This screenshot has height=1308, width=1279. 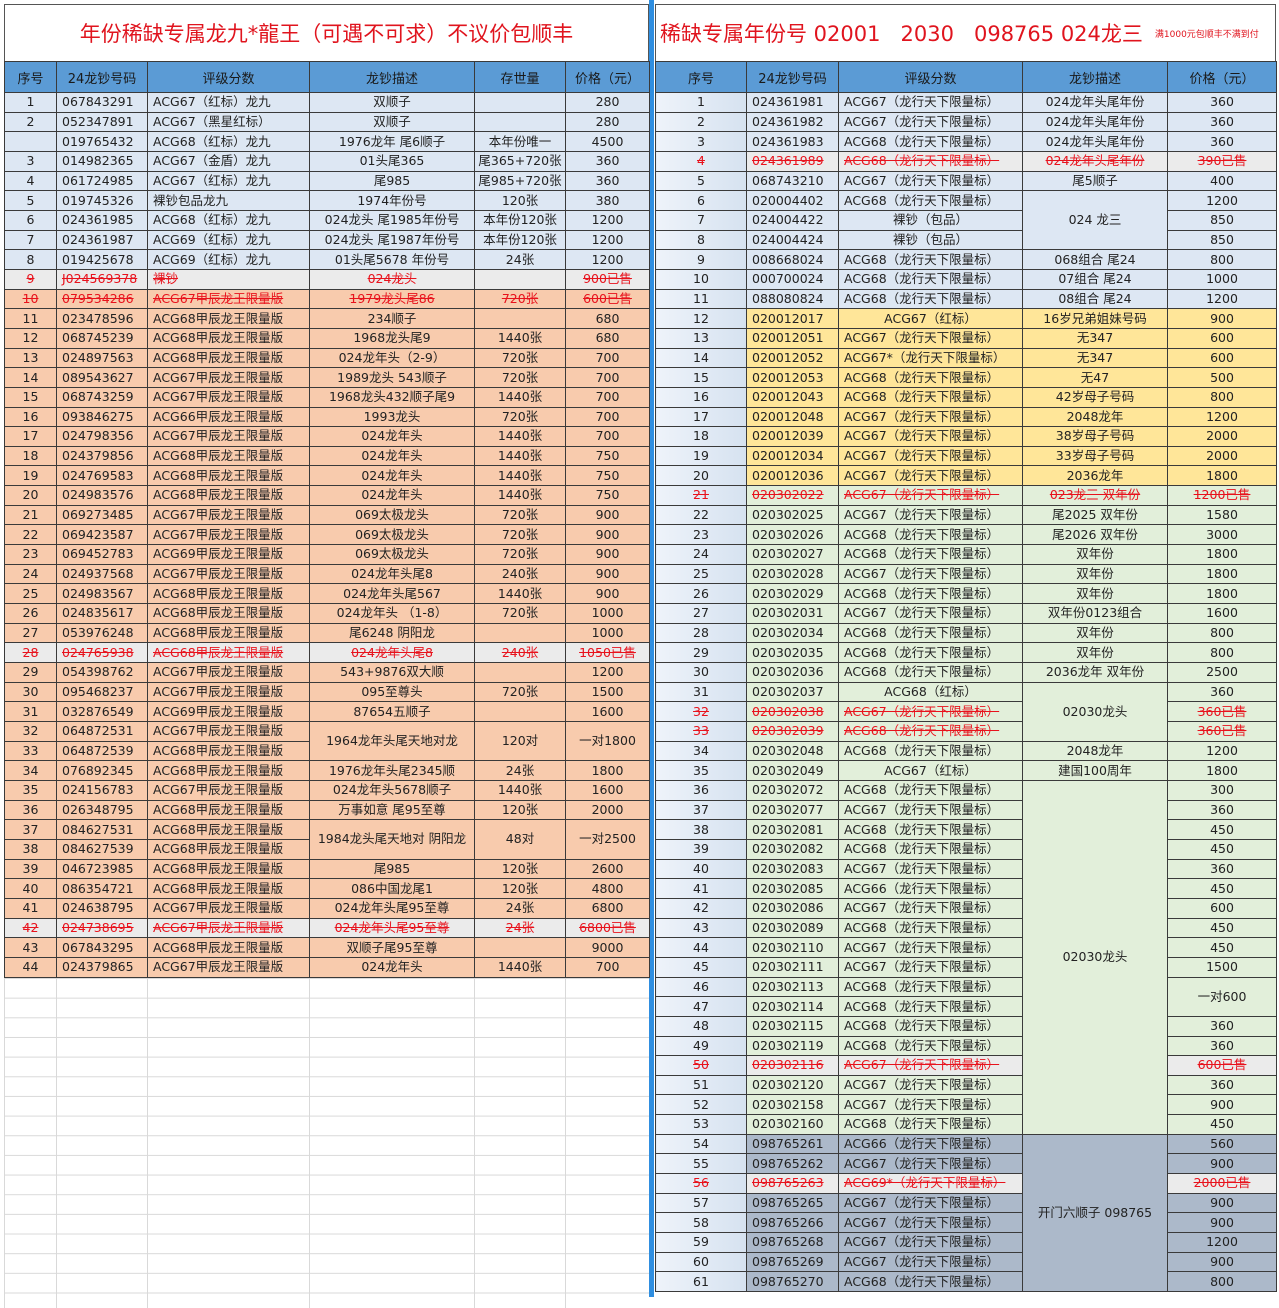 I want to click on note-serial-cell: 020302077, so click(x=792, y=810).